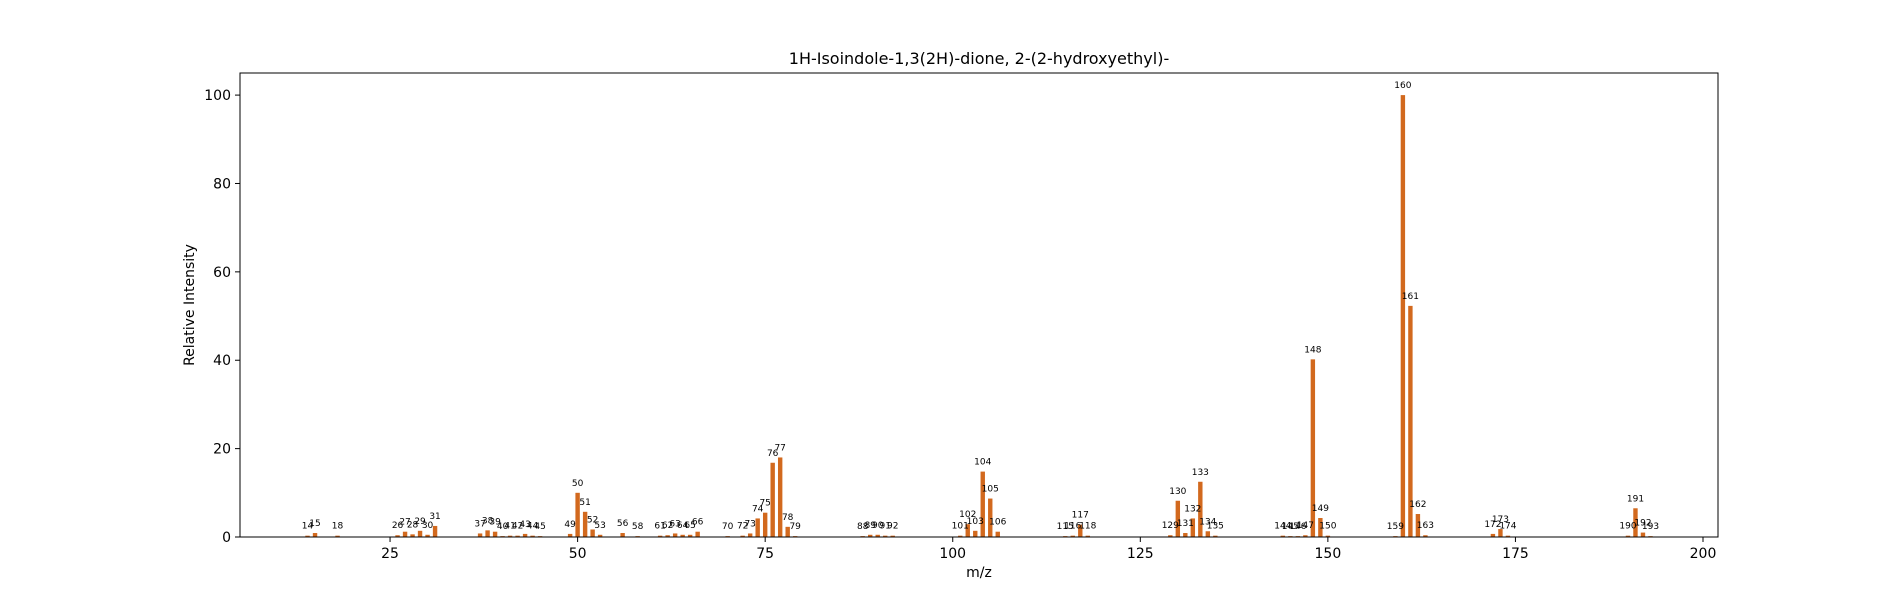 This screenshot has height=600, width=1900. I want to click on peak-label-mz-193: 193, so click(1650, 527).